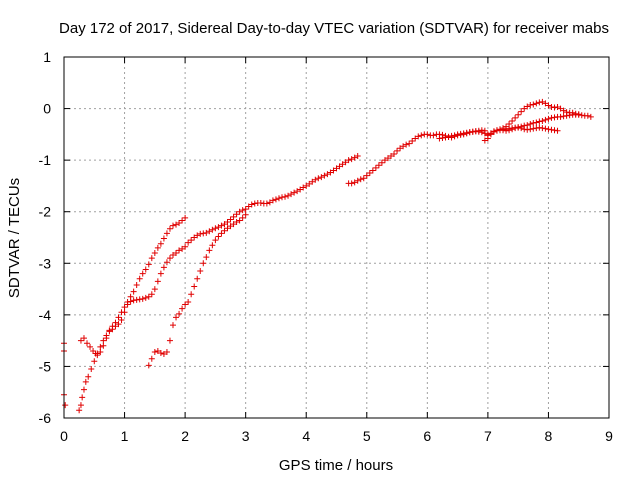 The height and width of the screenshot is (480, 640). I want to click on y-axis-label: SDTVAR / TECUs, so click(14, 238).